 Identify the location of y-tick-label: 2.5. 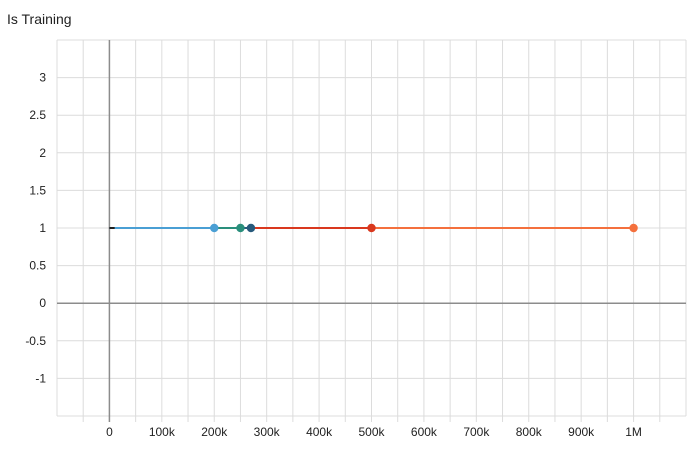
(37, 115).